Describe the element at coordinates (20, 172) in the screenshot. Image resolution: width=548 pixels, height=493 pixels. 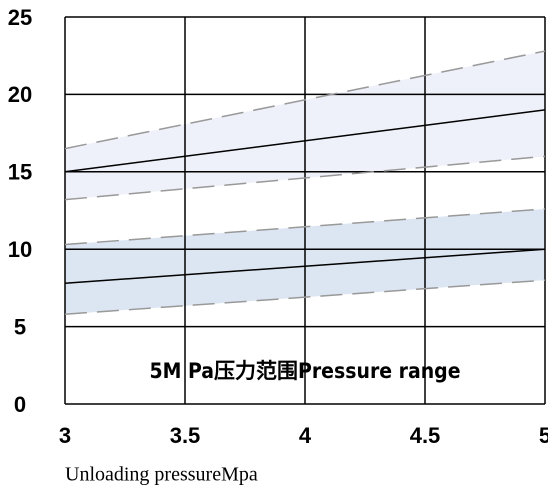
I see `y-tick-label: 15` at that location.